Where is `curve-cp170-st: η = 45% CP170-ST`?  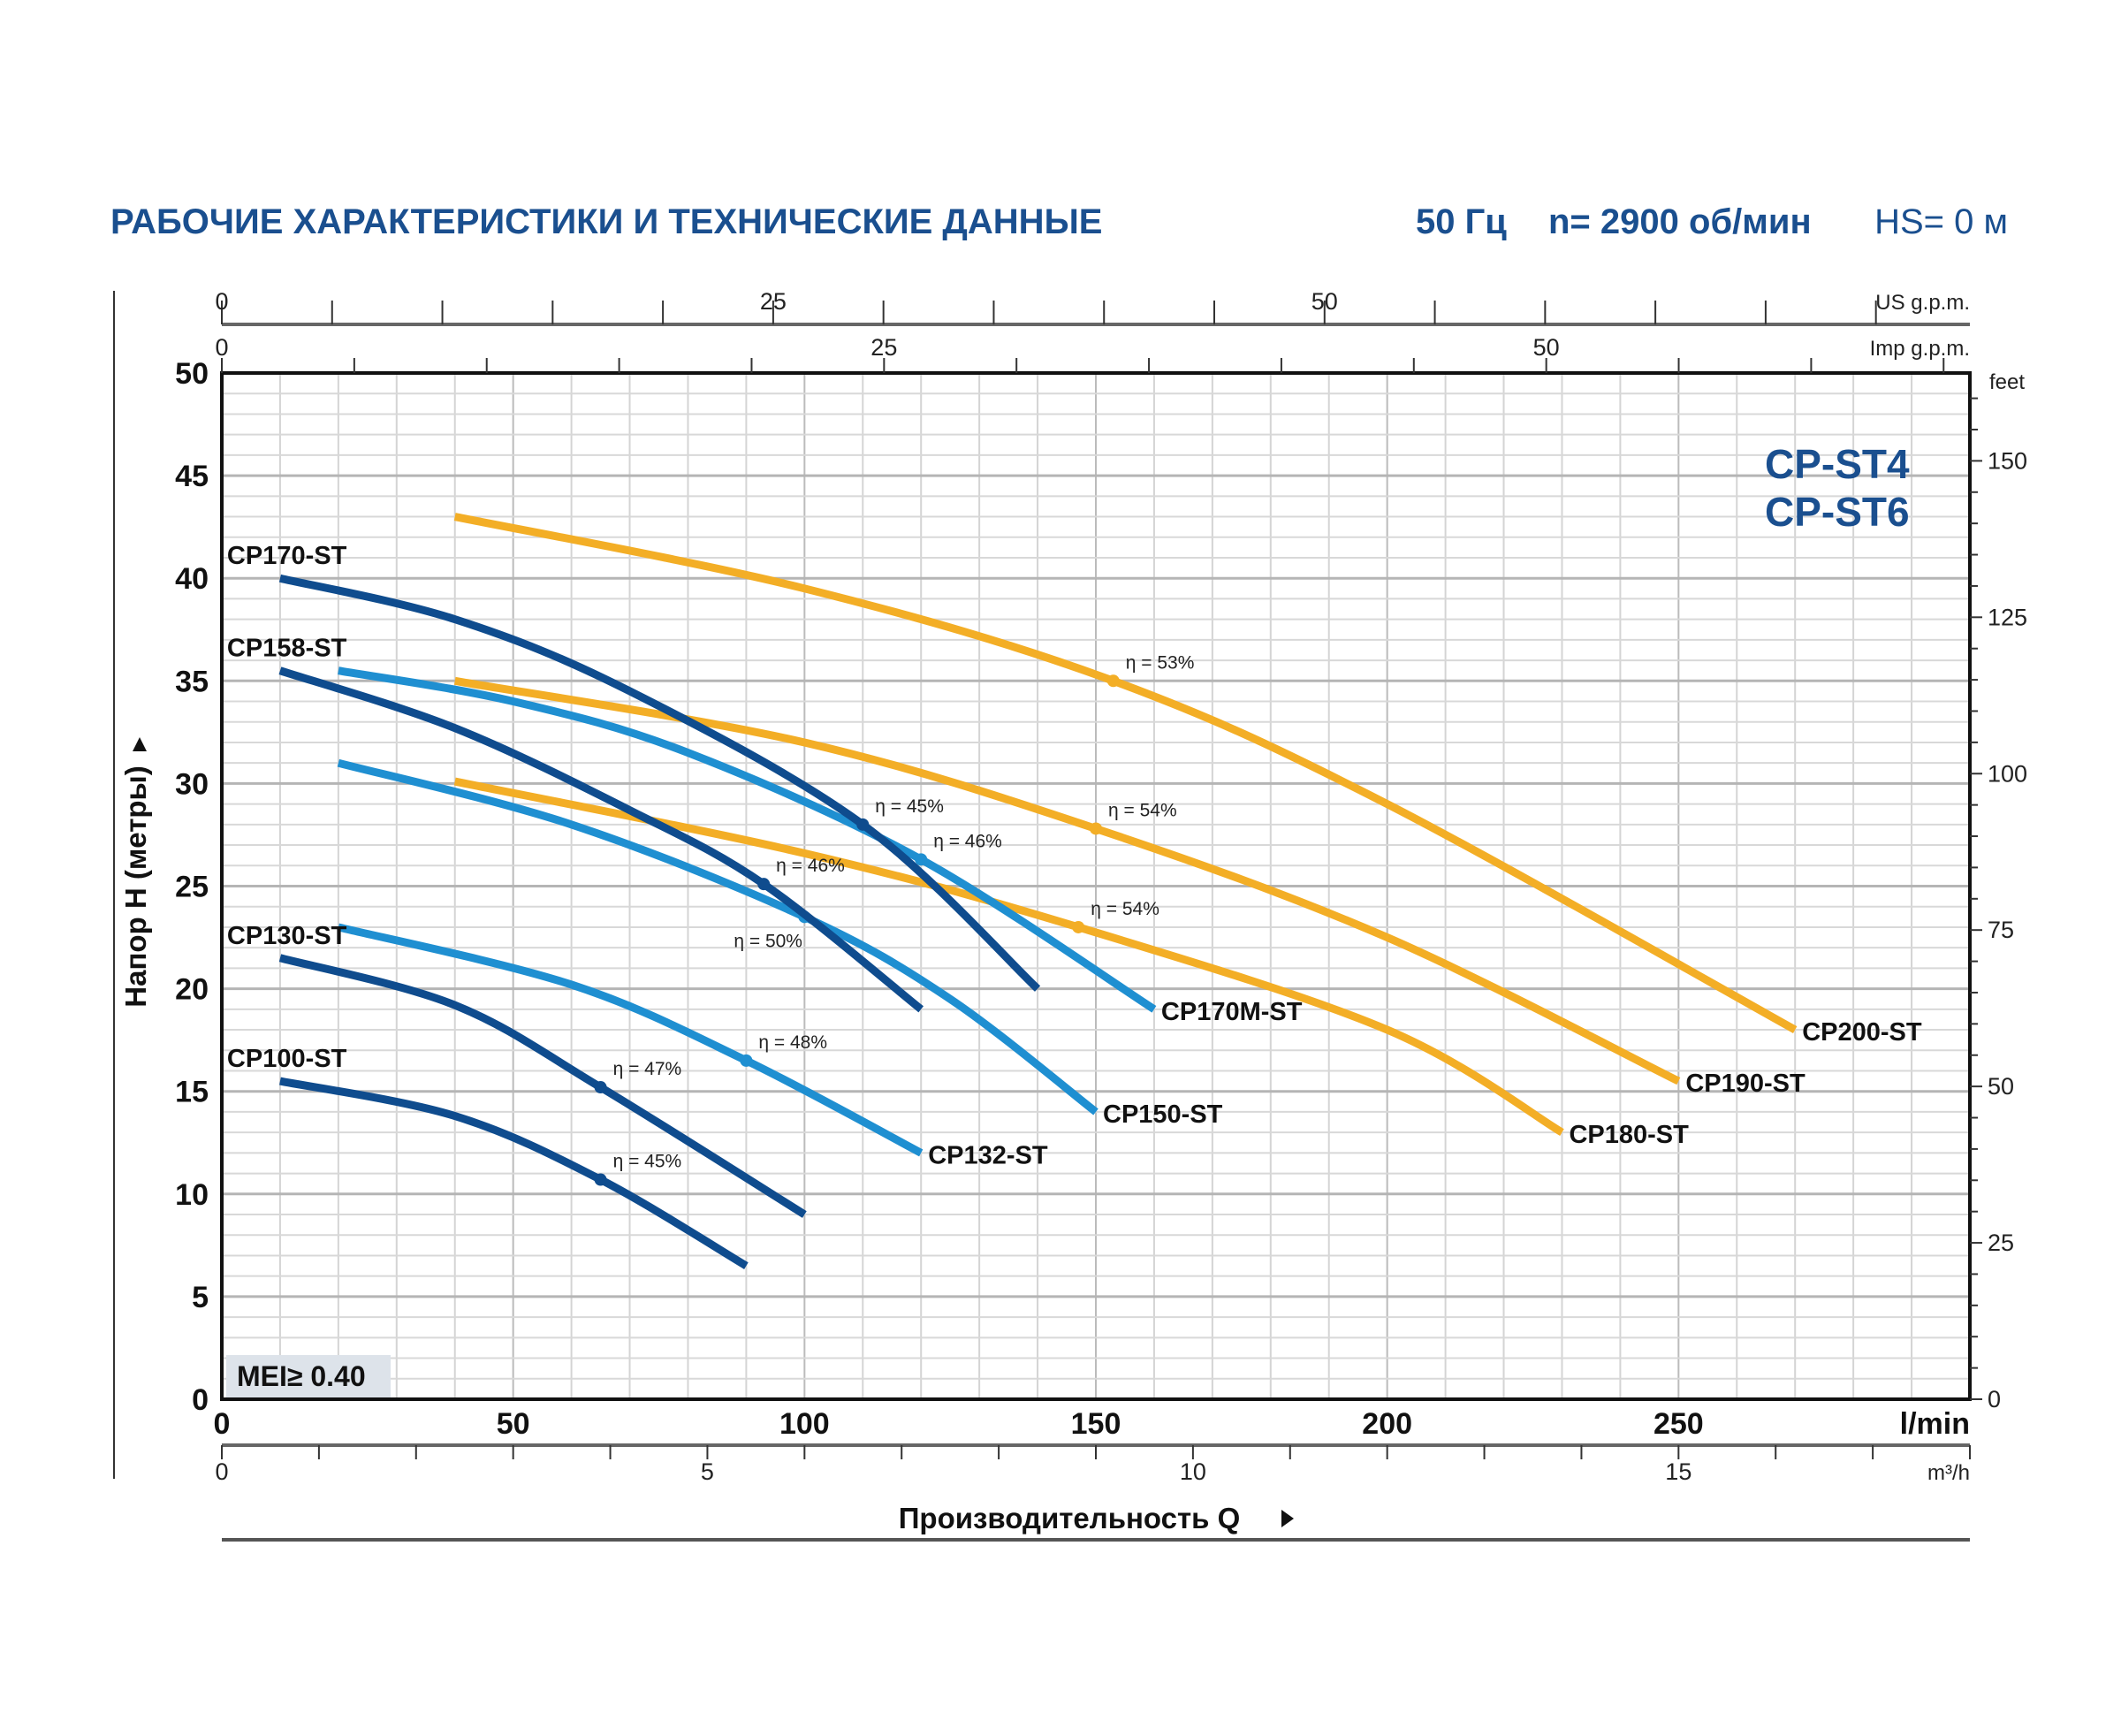
curve-cp170-st: η = 45% CP170-ST is located at coordinates (634, 767).